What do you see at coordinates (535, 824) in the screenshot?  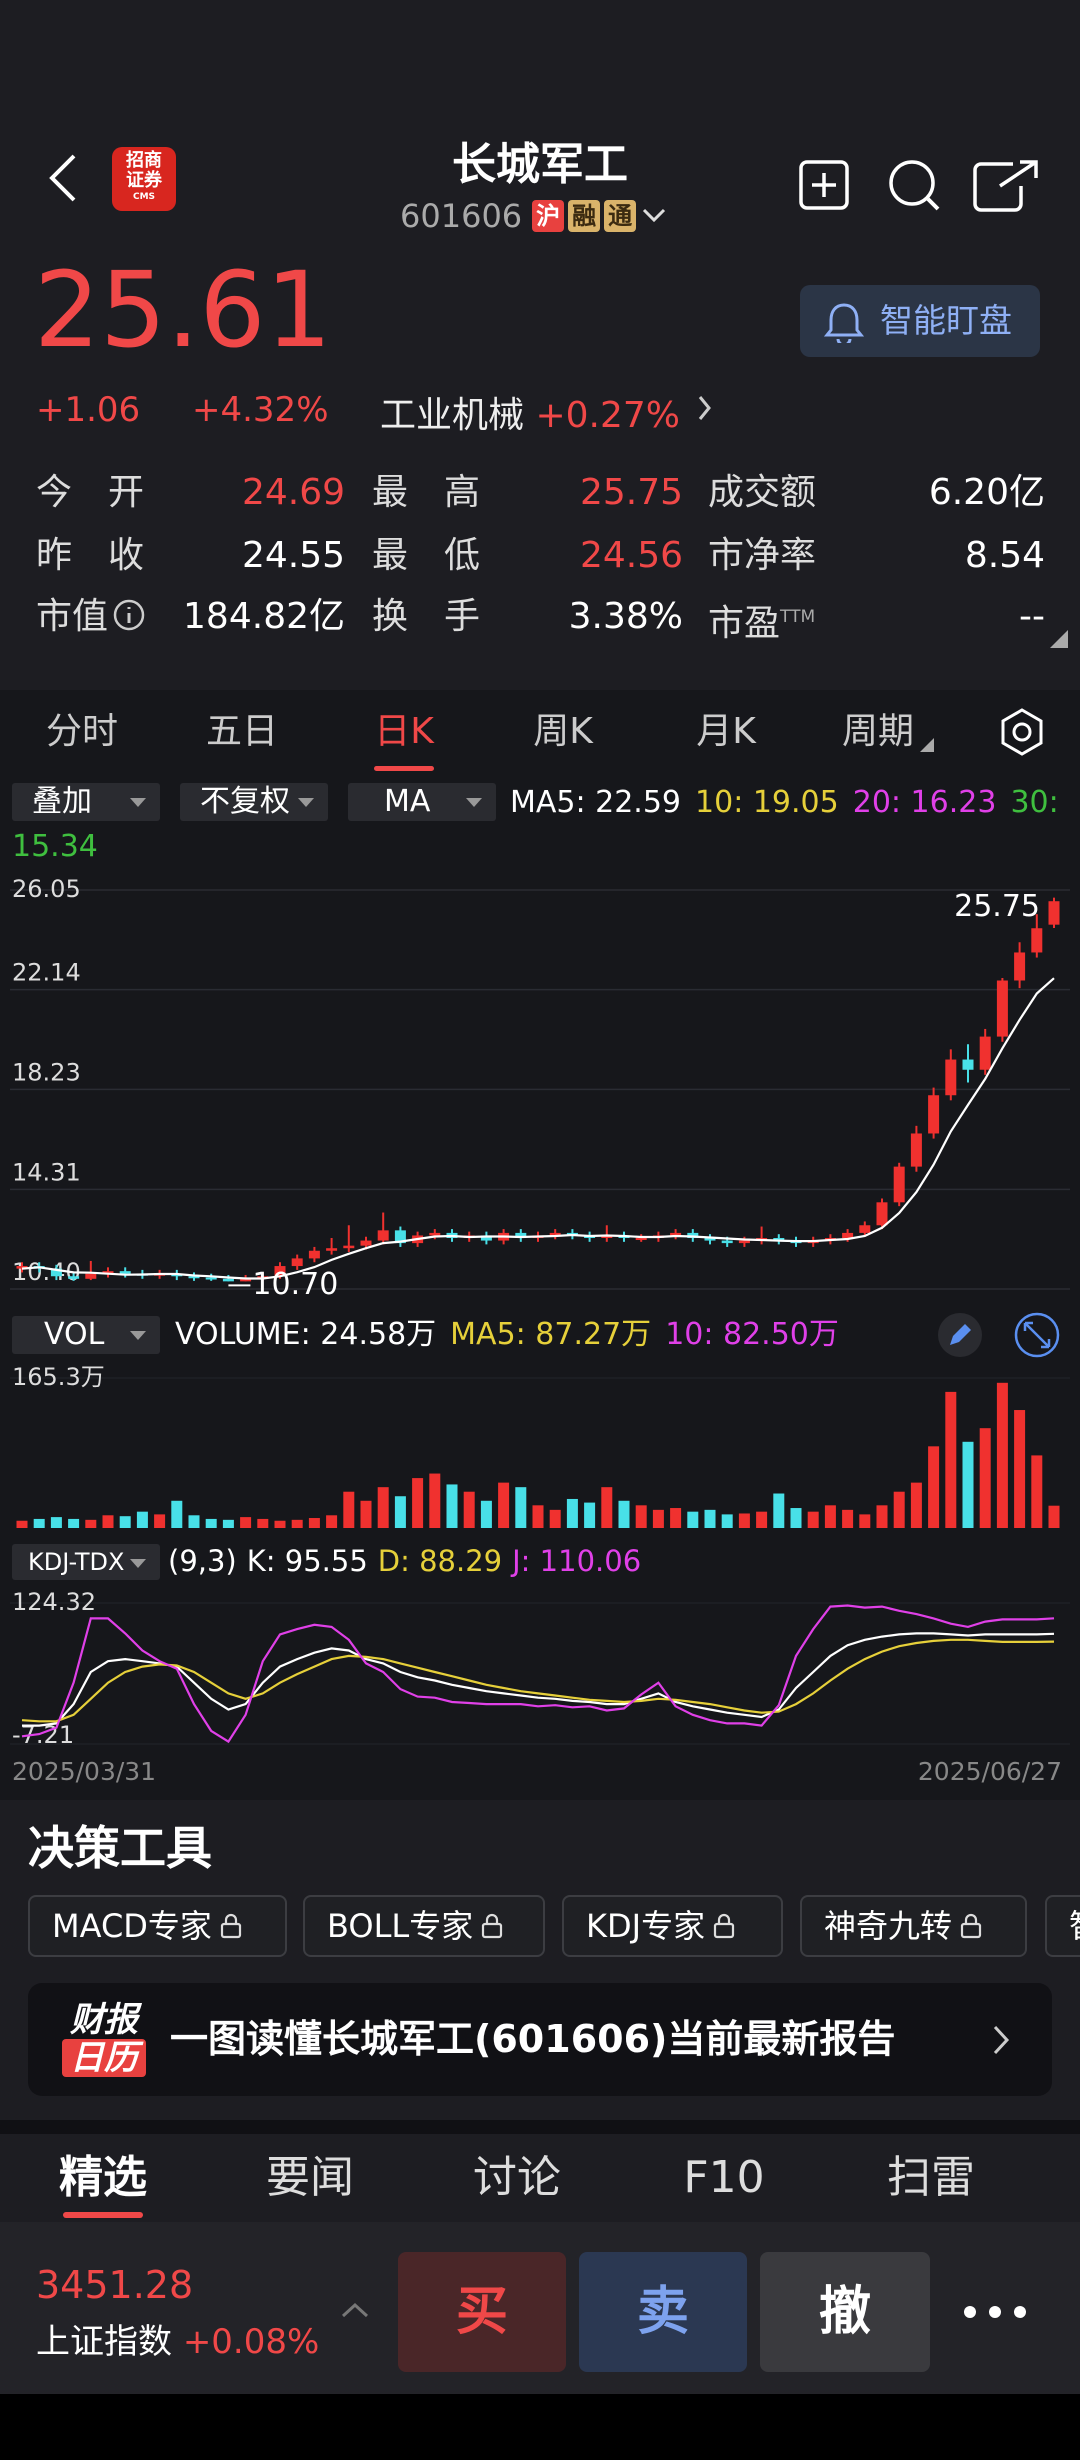 I see `legend-entry: 30: 15.34` at bounding box center [535, 824].